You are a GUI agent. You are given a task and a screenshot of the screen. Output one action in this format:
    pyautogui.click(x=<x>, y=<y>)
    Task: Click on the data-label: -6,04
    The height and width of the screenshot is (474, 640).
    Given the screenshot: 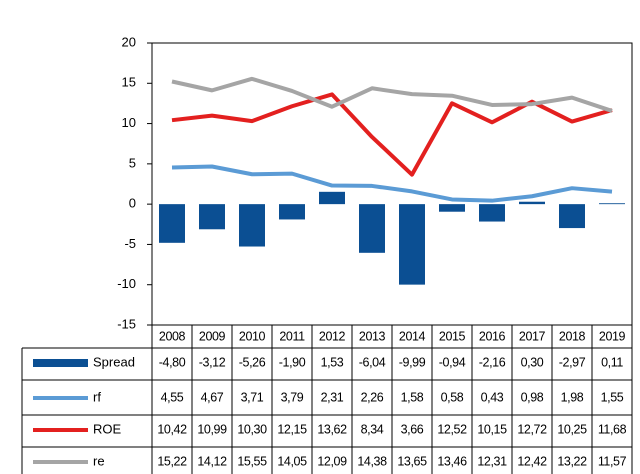 What is the action you would take?
    pyautogui.click(x=372, y=362)
    